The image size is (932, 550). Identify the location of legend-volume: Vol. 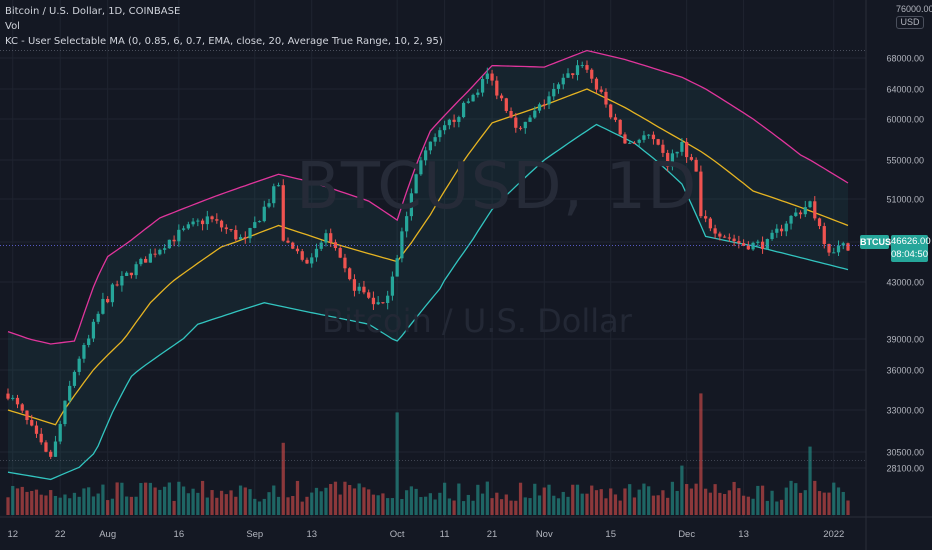
(12, 26).